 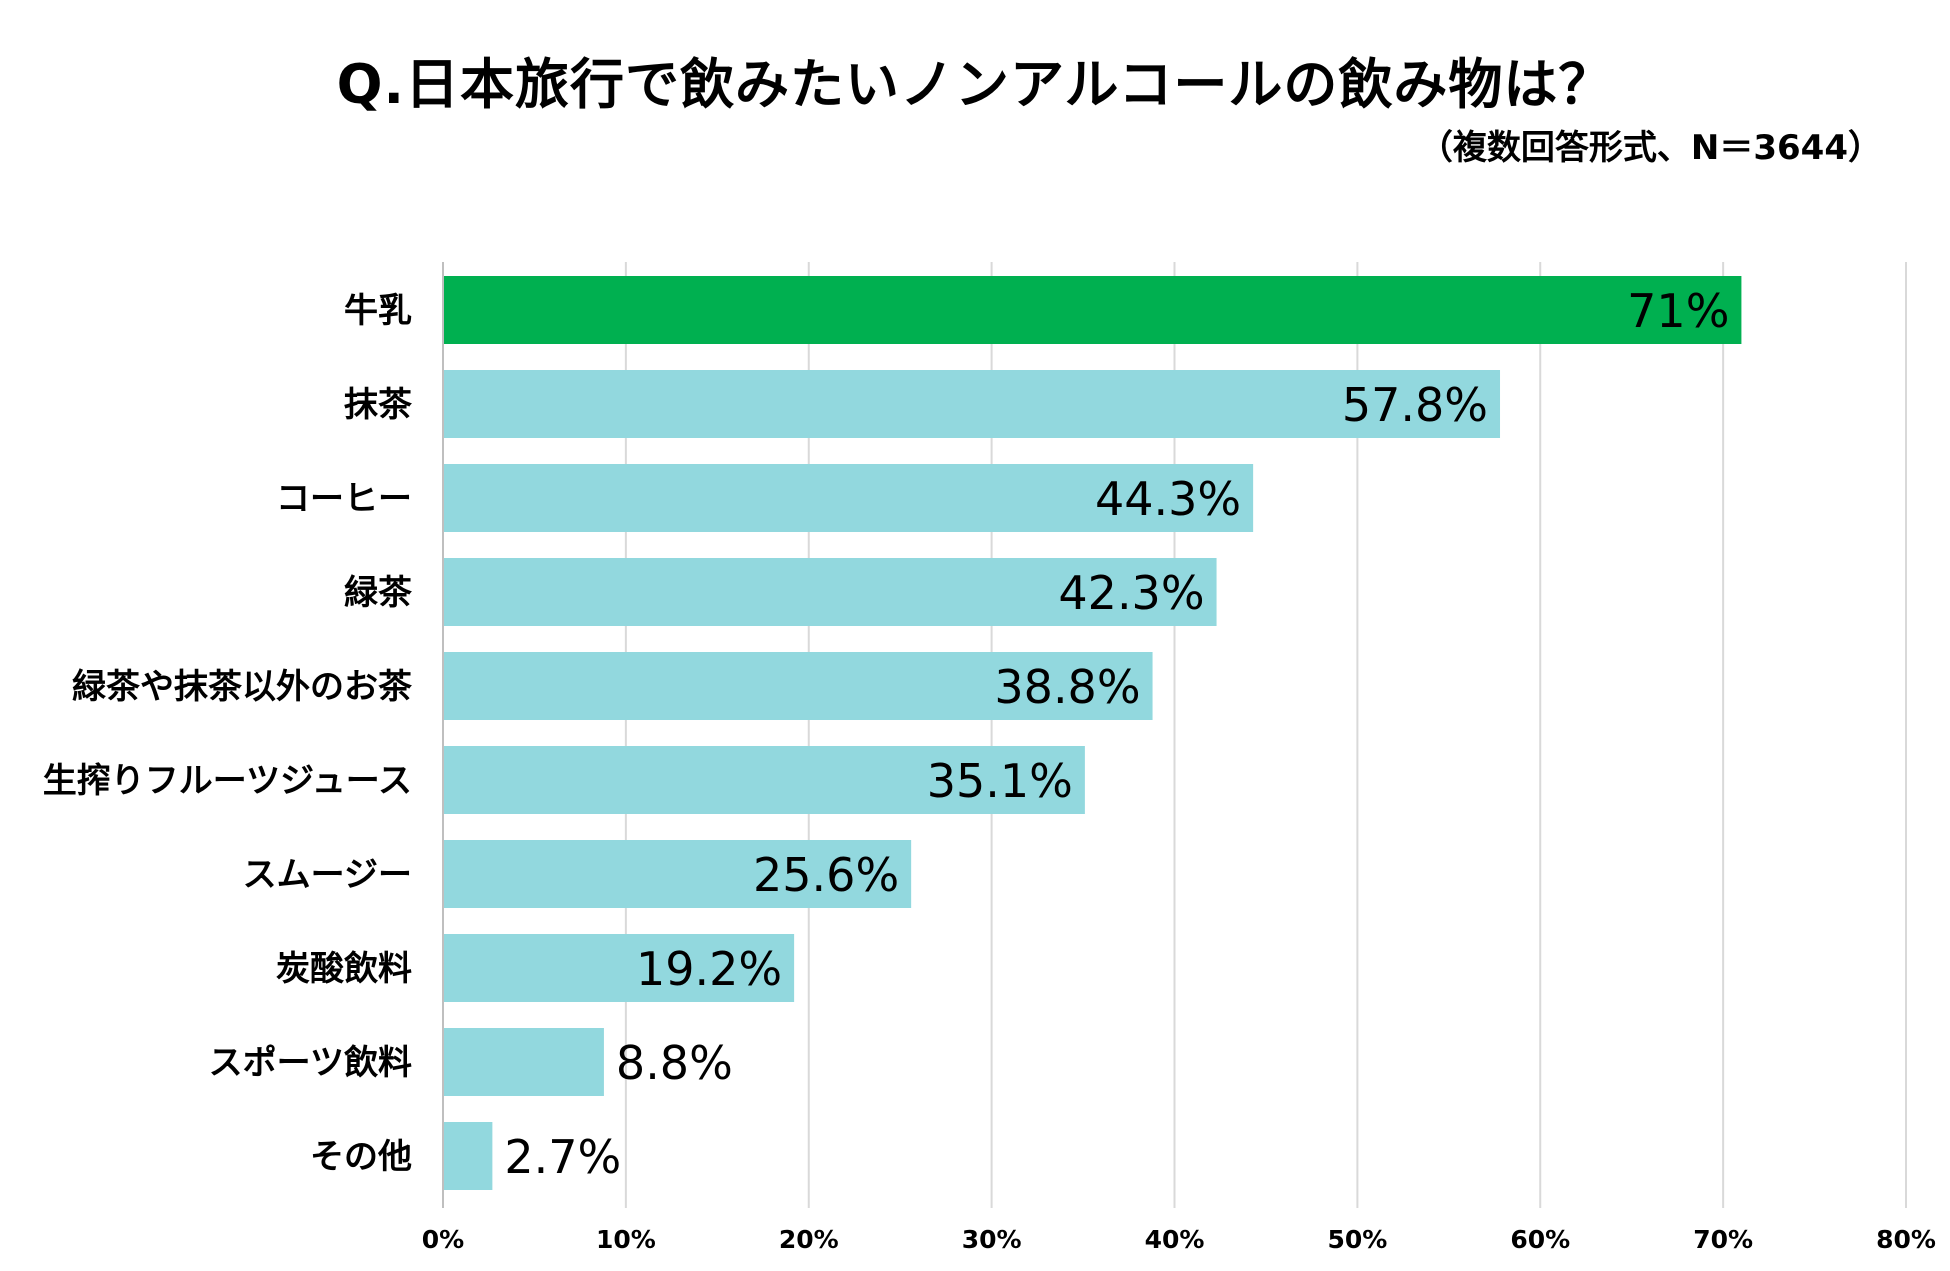 I want to click on category-label: スムージー, so click(x=327, y=875).